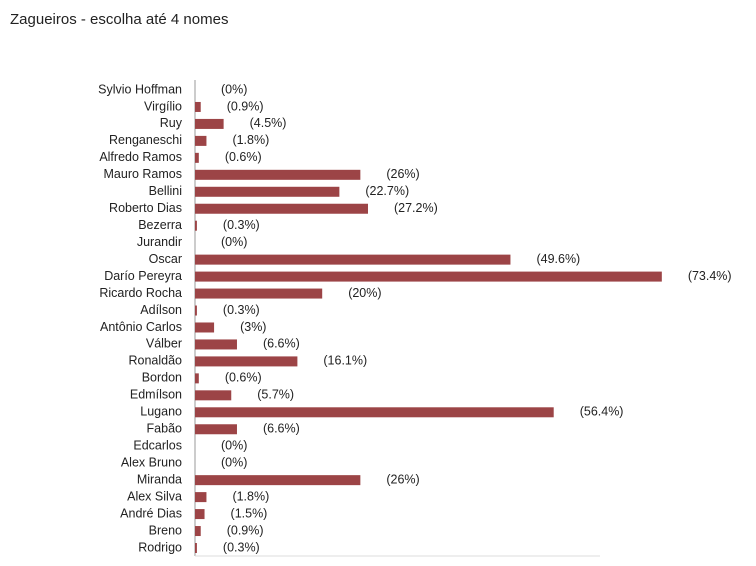 This screenshot has height=566, width=756. Describe the element at coordinates (143, 276) in the screenshot. I see `y-tick-label: Darío Pereyra` at that location.